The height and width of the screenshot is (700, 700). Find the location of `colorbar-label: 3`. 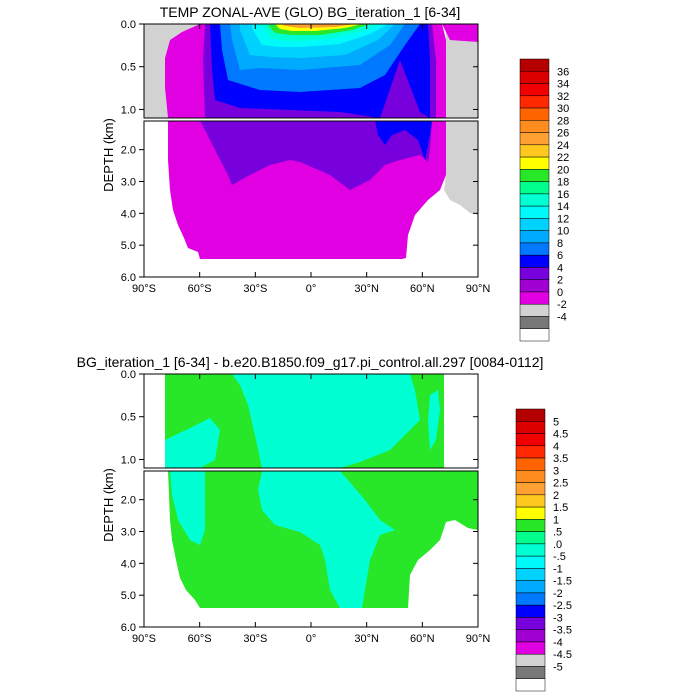

colorbar-label: 3 is located at coordinates (556, 471).